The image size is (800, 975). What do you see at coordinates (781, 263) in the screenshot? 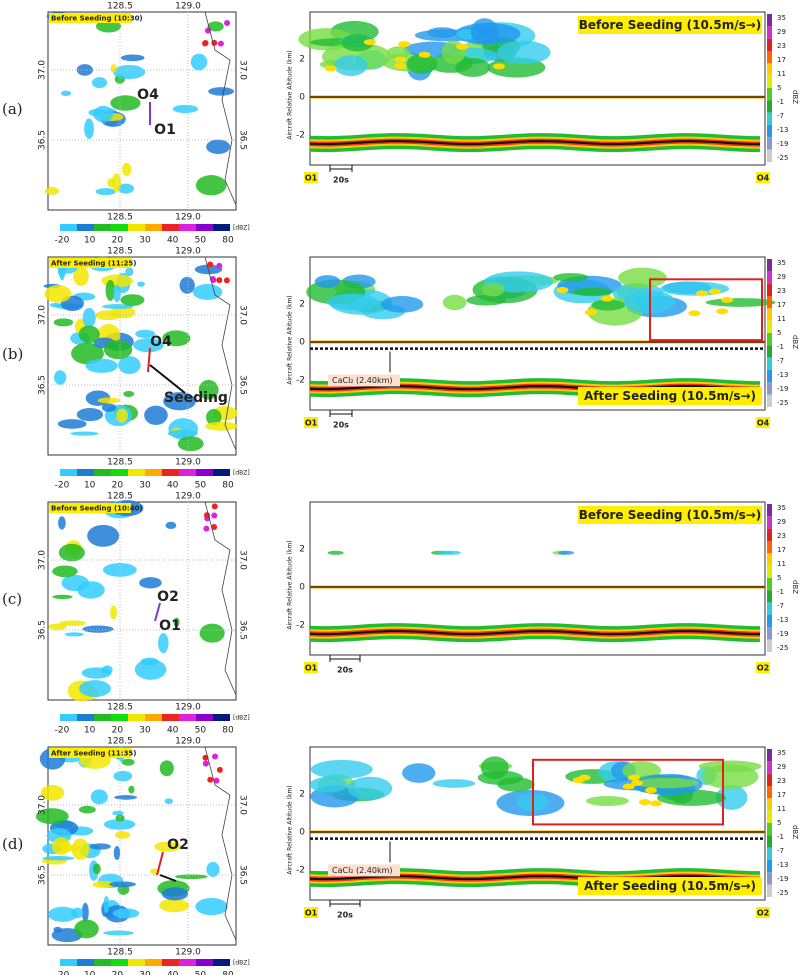
I see `colorbar-label: 35` at bounding box center [781, 263].